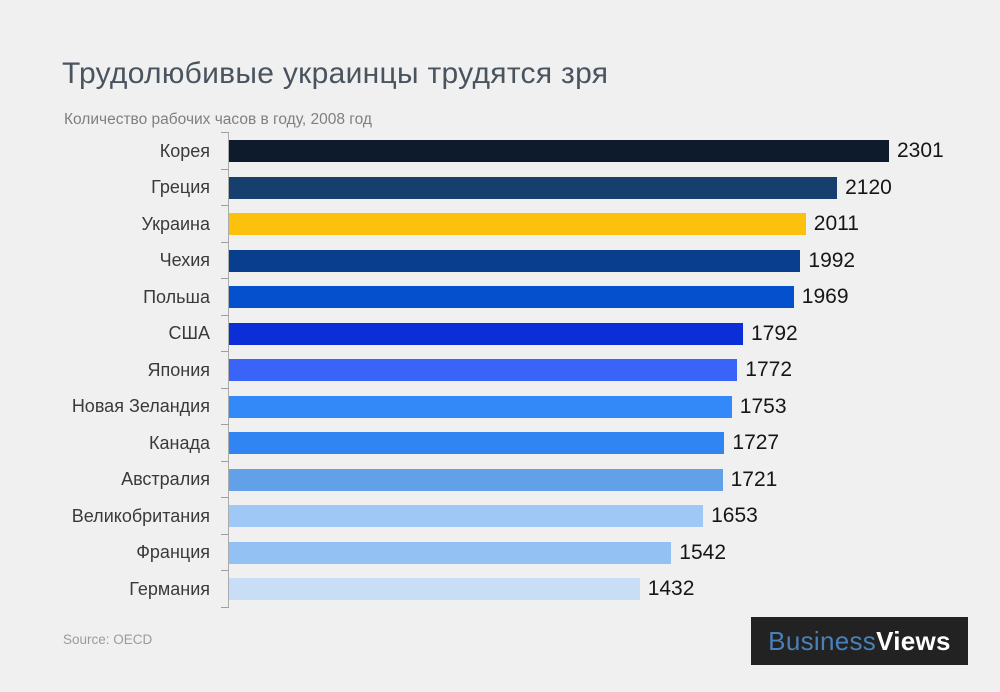  I want to click on bar-area: 1721, so click(610, 479).